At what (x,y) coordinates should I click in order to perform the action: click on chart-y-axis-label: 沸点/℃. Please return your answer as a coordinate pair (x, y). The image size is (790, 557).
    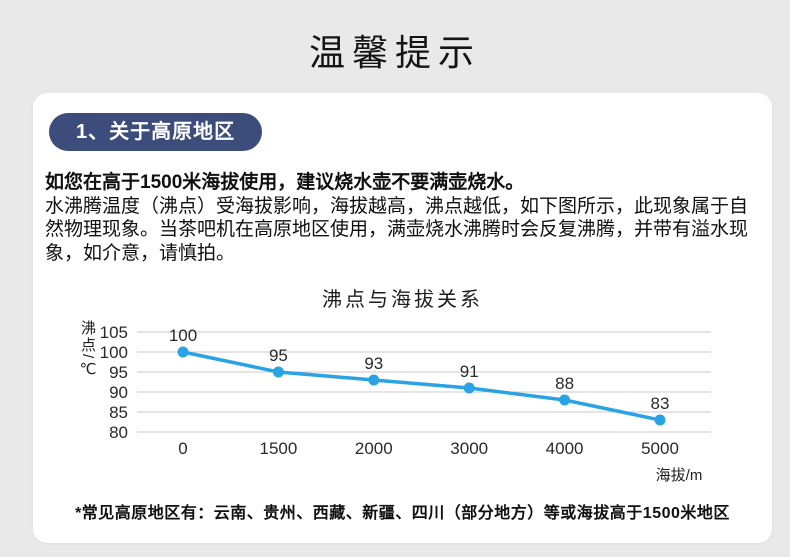
    Looking at the image, I should click on (87, 350).